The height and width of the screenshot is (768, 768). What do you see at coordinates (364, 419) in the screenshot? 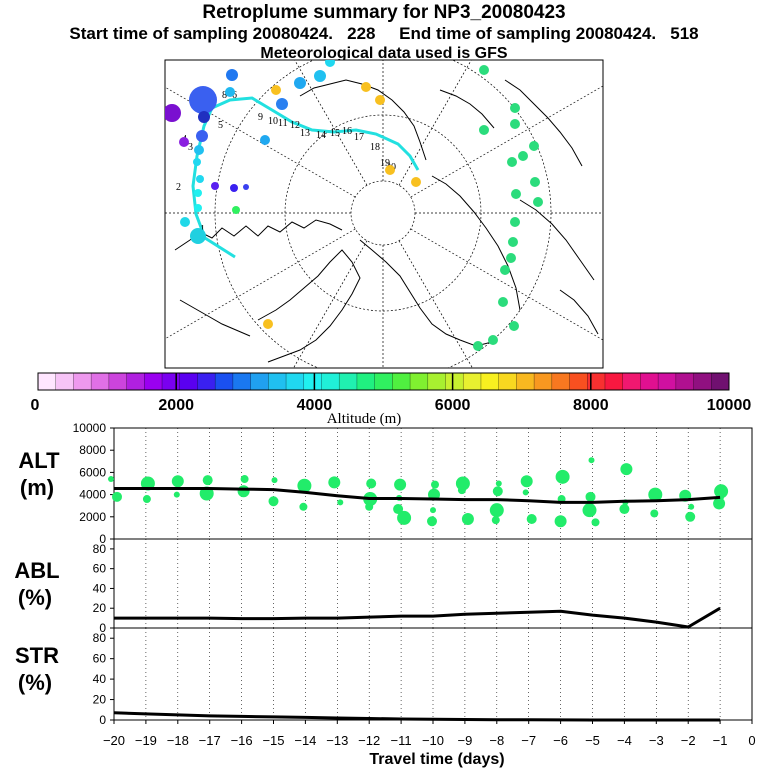
I see `colorbar-axis-label: Altitude (m)` at bounding box center [364, 419].